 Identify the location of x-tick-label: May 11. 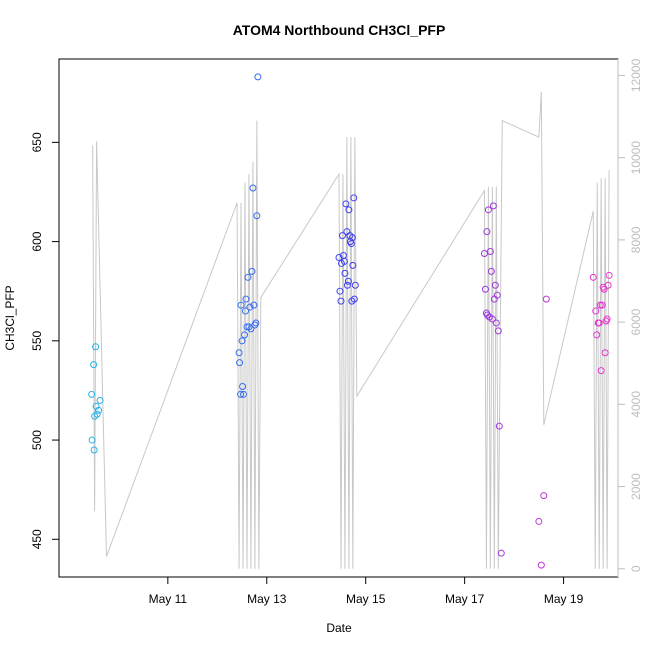
(168, 599).